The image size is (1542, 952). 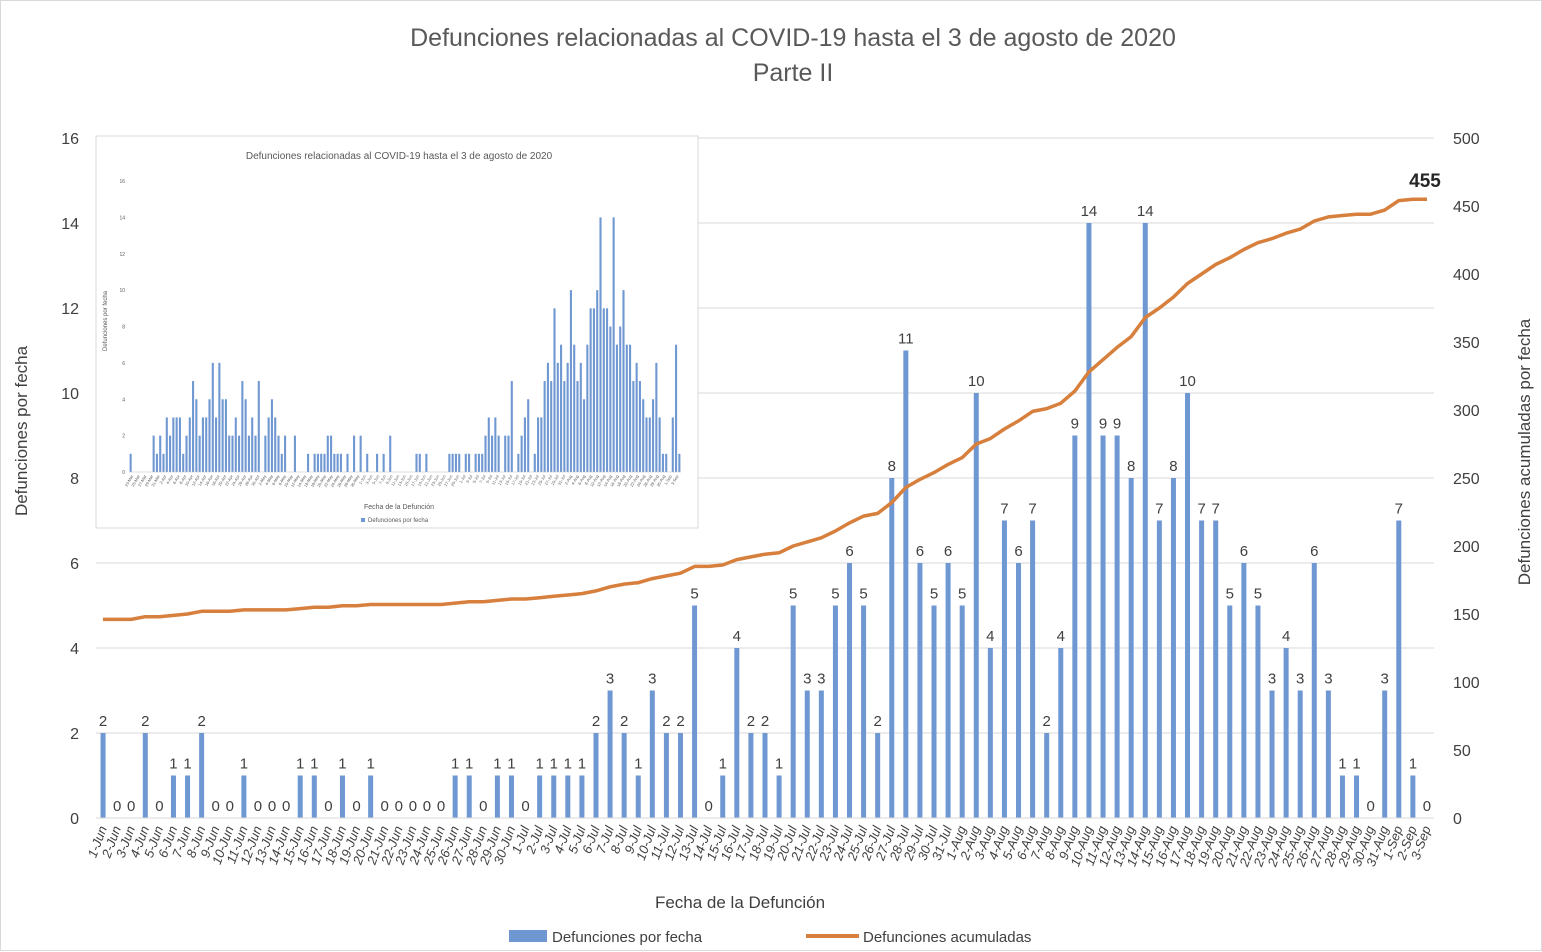 What do you see at coordinates (74, 479) in the screenshot?
I see `y-tick-label: 8` at bounding box center [74, 479].